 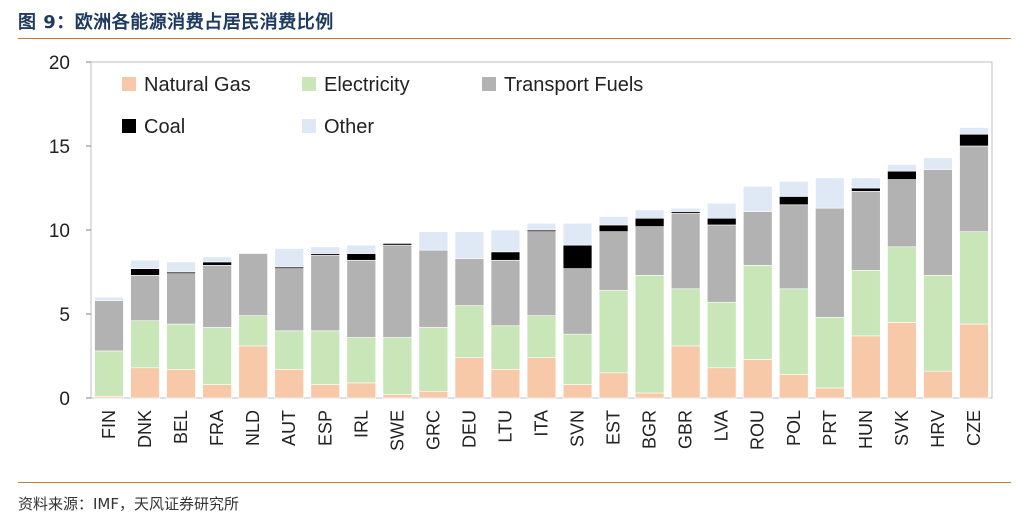 I want to click on bar-stack-bel, so click(x=181, y=330).